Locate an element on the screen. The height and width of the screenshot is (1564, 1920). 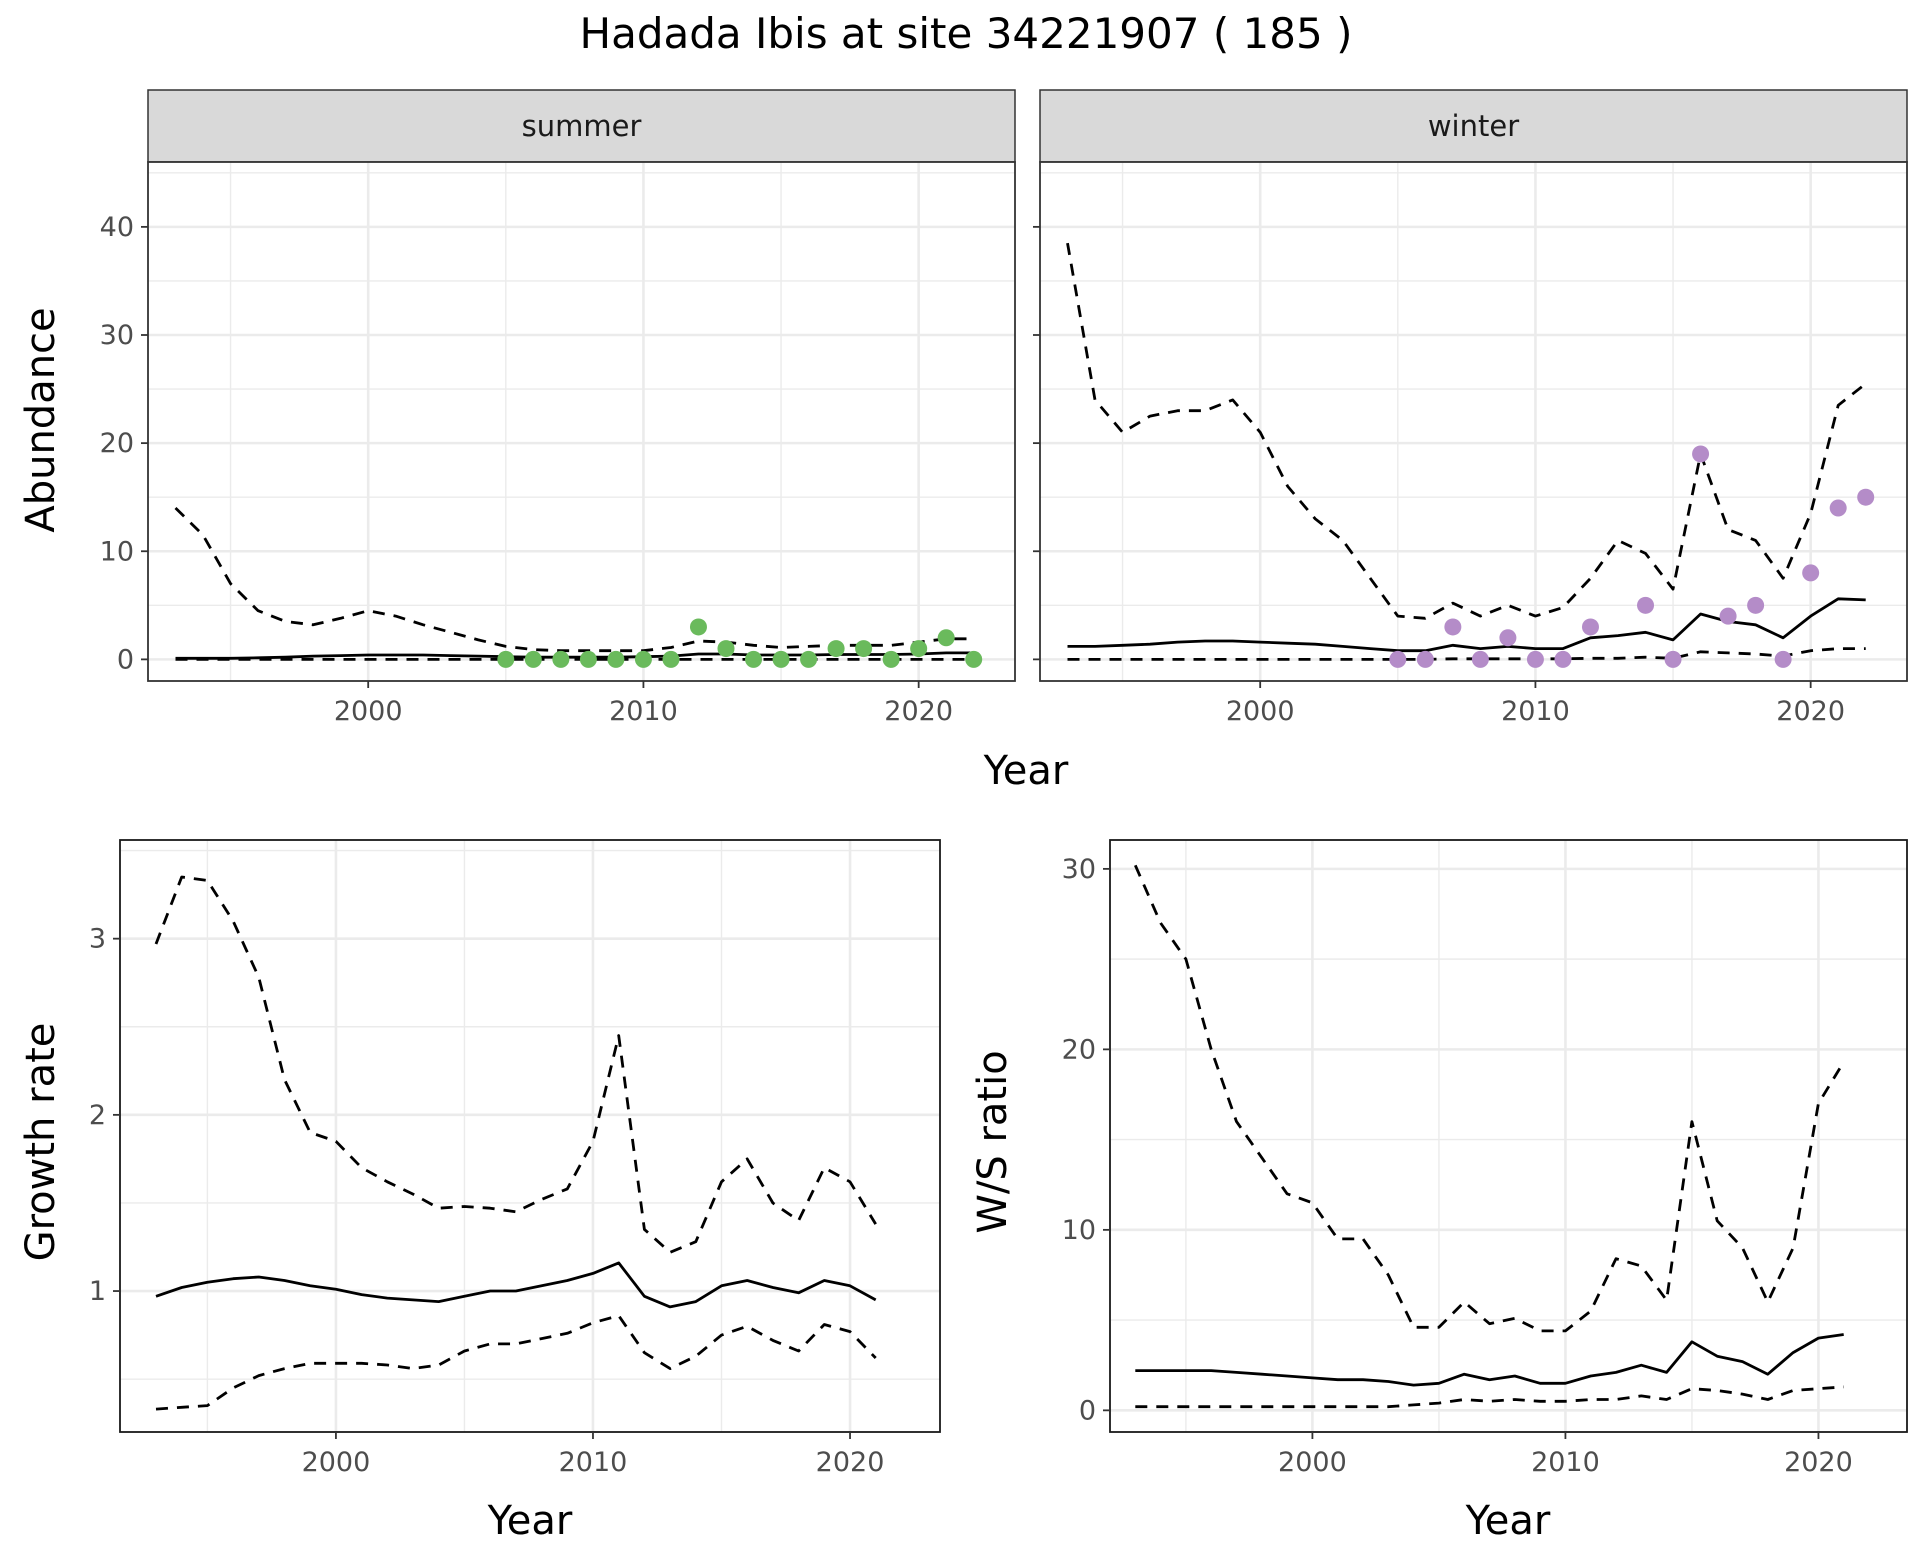
winter-x-tick-label: 2010 is located at coordinates (1535, 711).